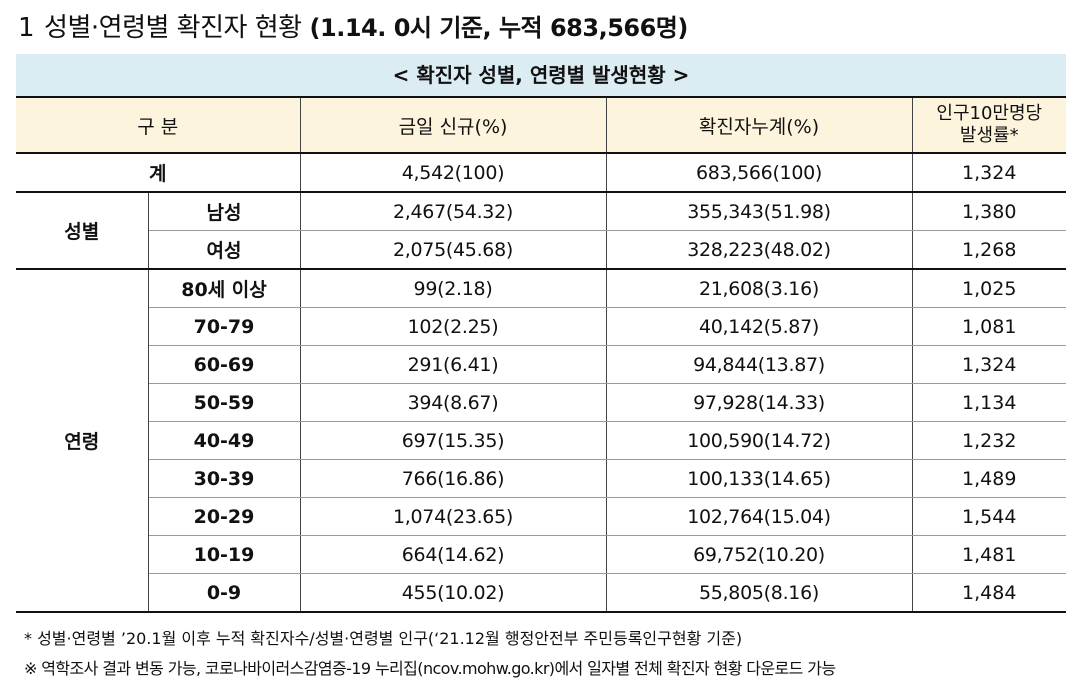 This screenshot has width=1080, height=688. What do you see at coordinates (224, 554) in the screenshot?
I see `row-label: 10-19` at bounding box center [224, 554].